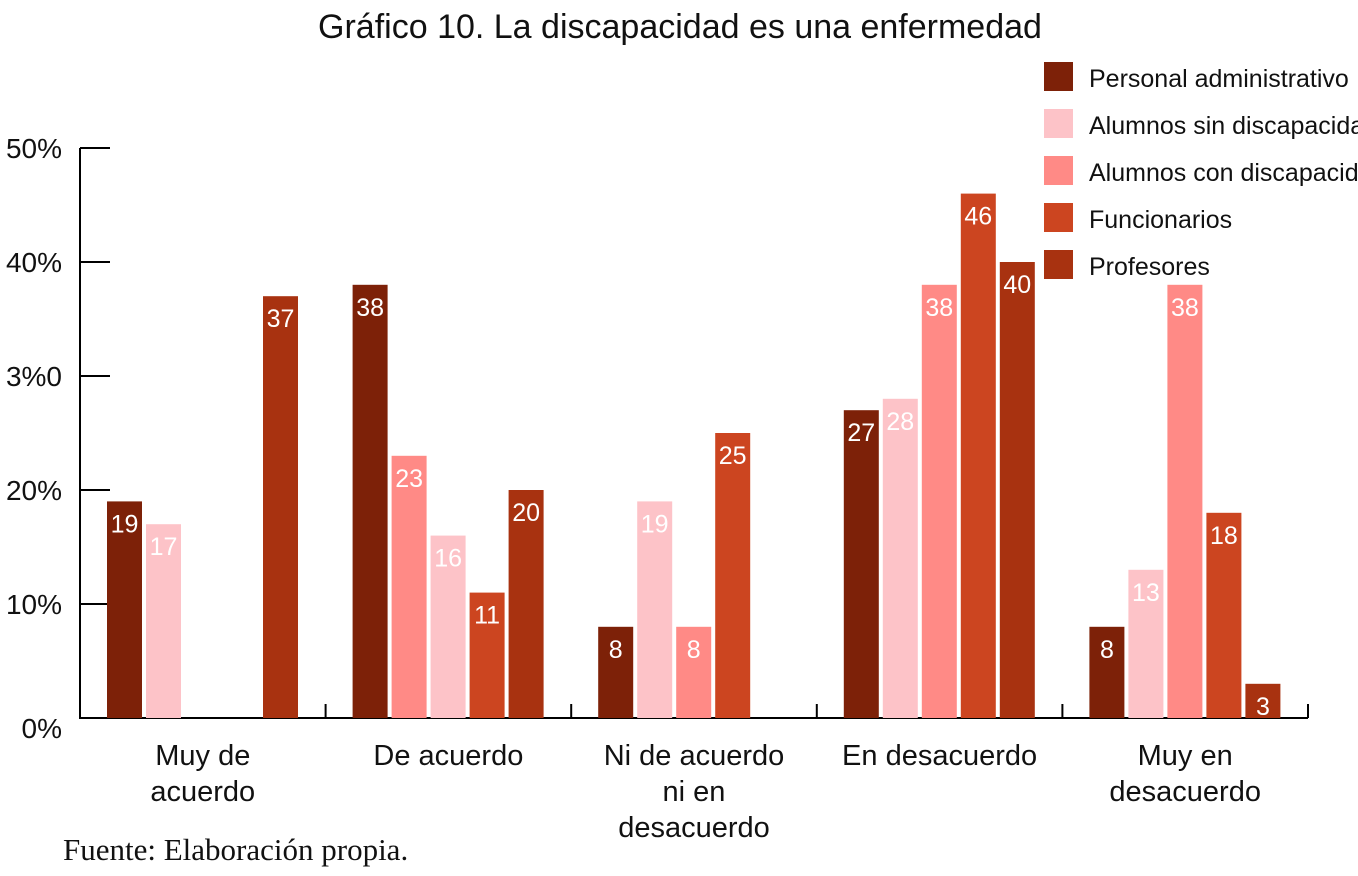 The height and width of the screenshot is (876, 1358). What do you see at coordinates (202, 792) in the screenshot?
I see `category-label: acuerdo` at bounding box center [202, 792].